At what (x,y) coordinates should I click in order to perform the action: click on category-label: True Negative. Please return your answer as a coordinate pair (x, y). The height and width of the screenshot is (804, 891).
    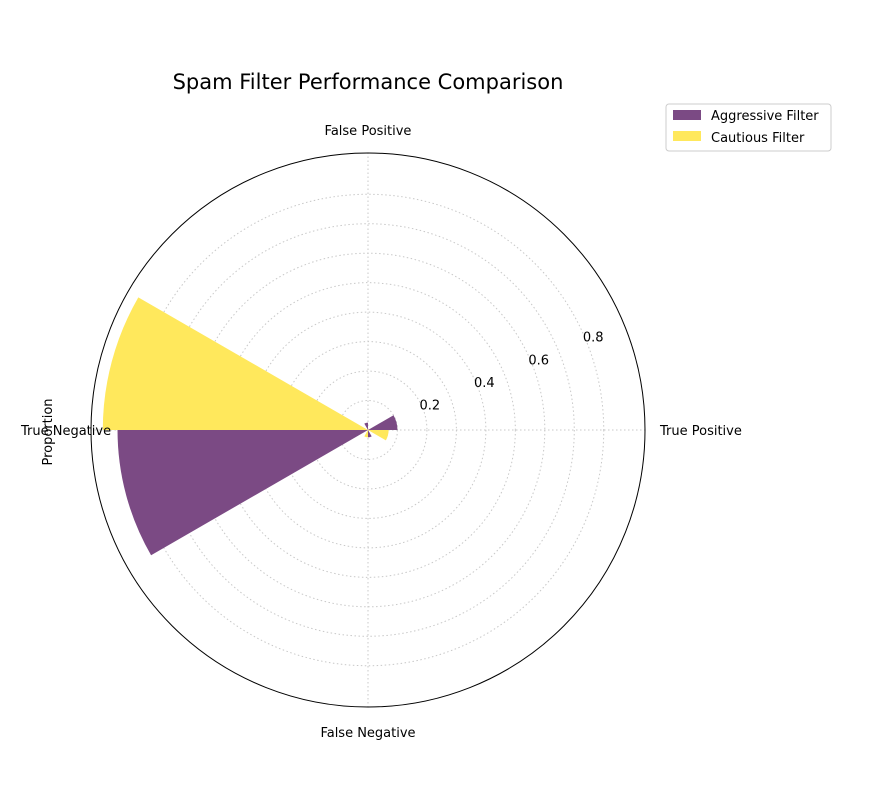
    Looking at the image, I should click on (65, 431).